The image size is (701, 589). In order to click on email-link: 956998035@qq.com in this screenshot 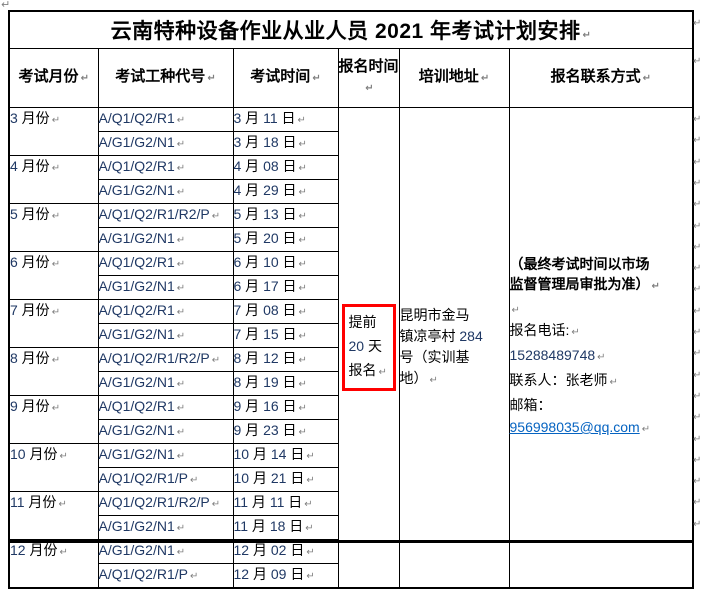, I will do `click(574, 427)`.